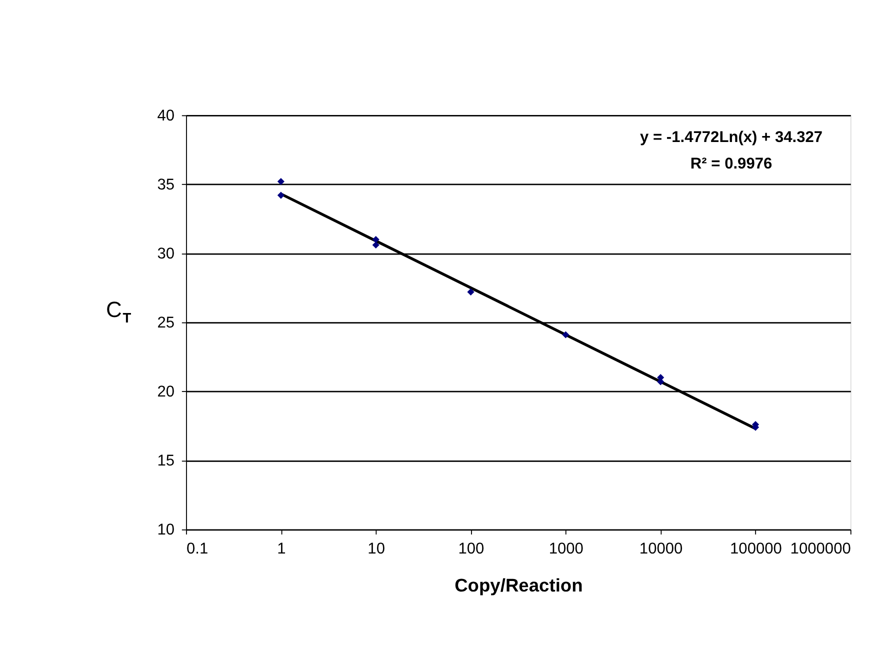 The image size is (888, 654). I want to click on x-axis-title: Copy/Reaction, so click(518, 585).